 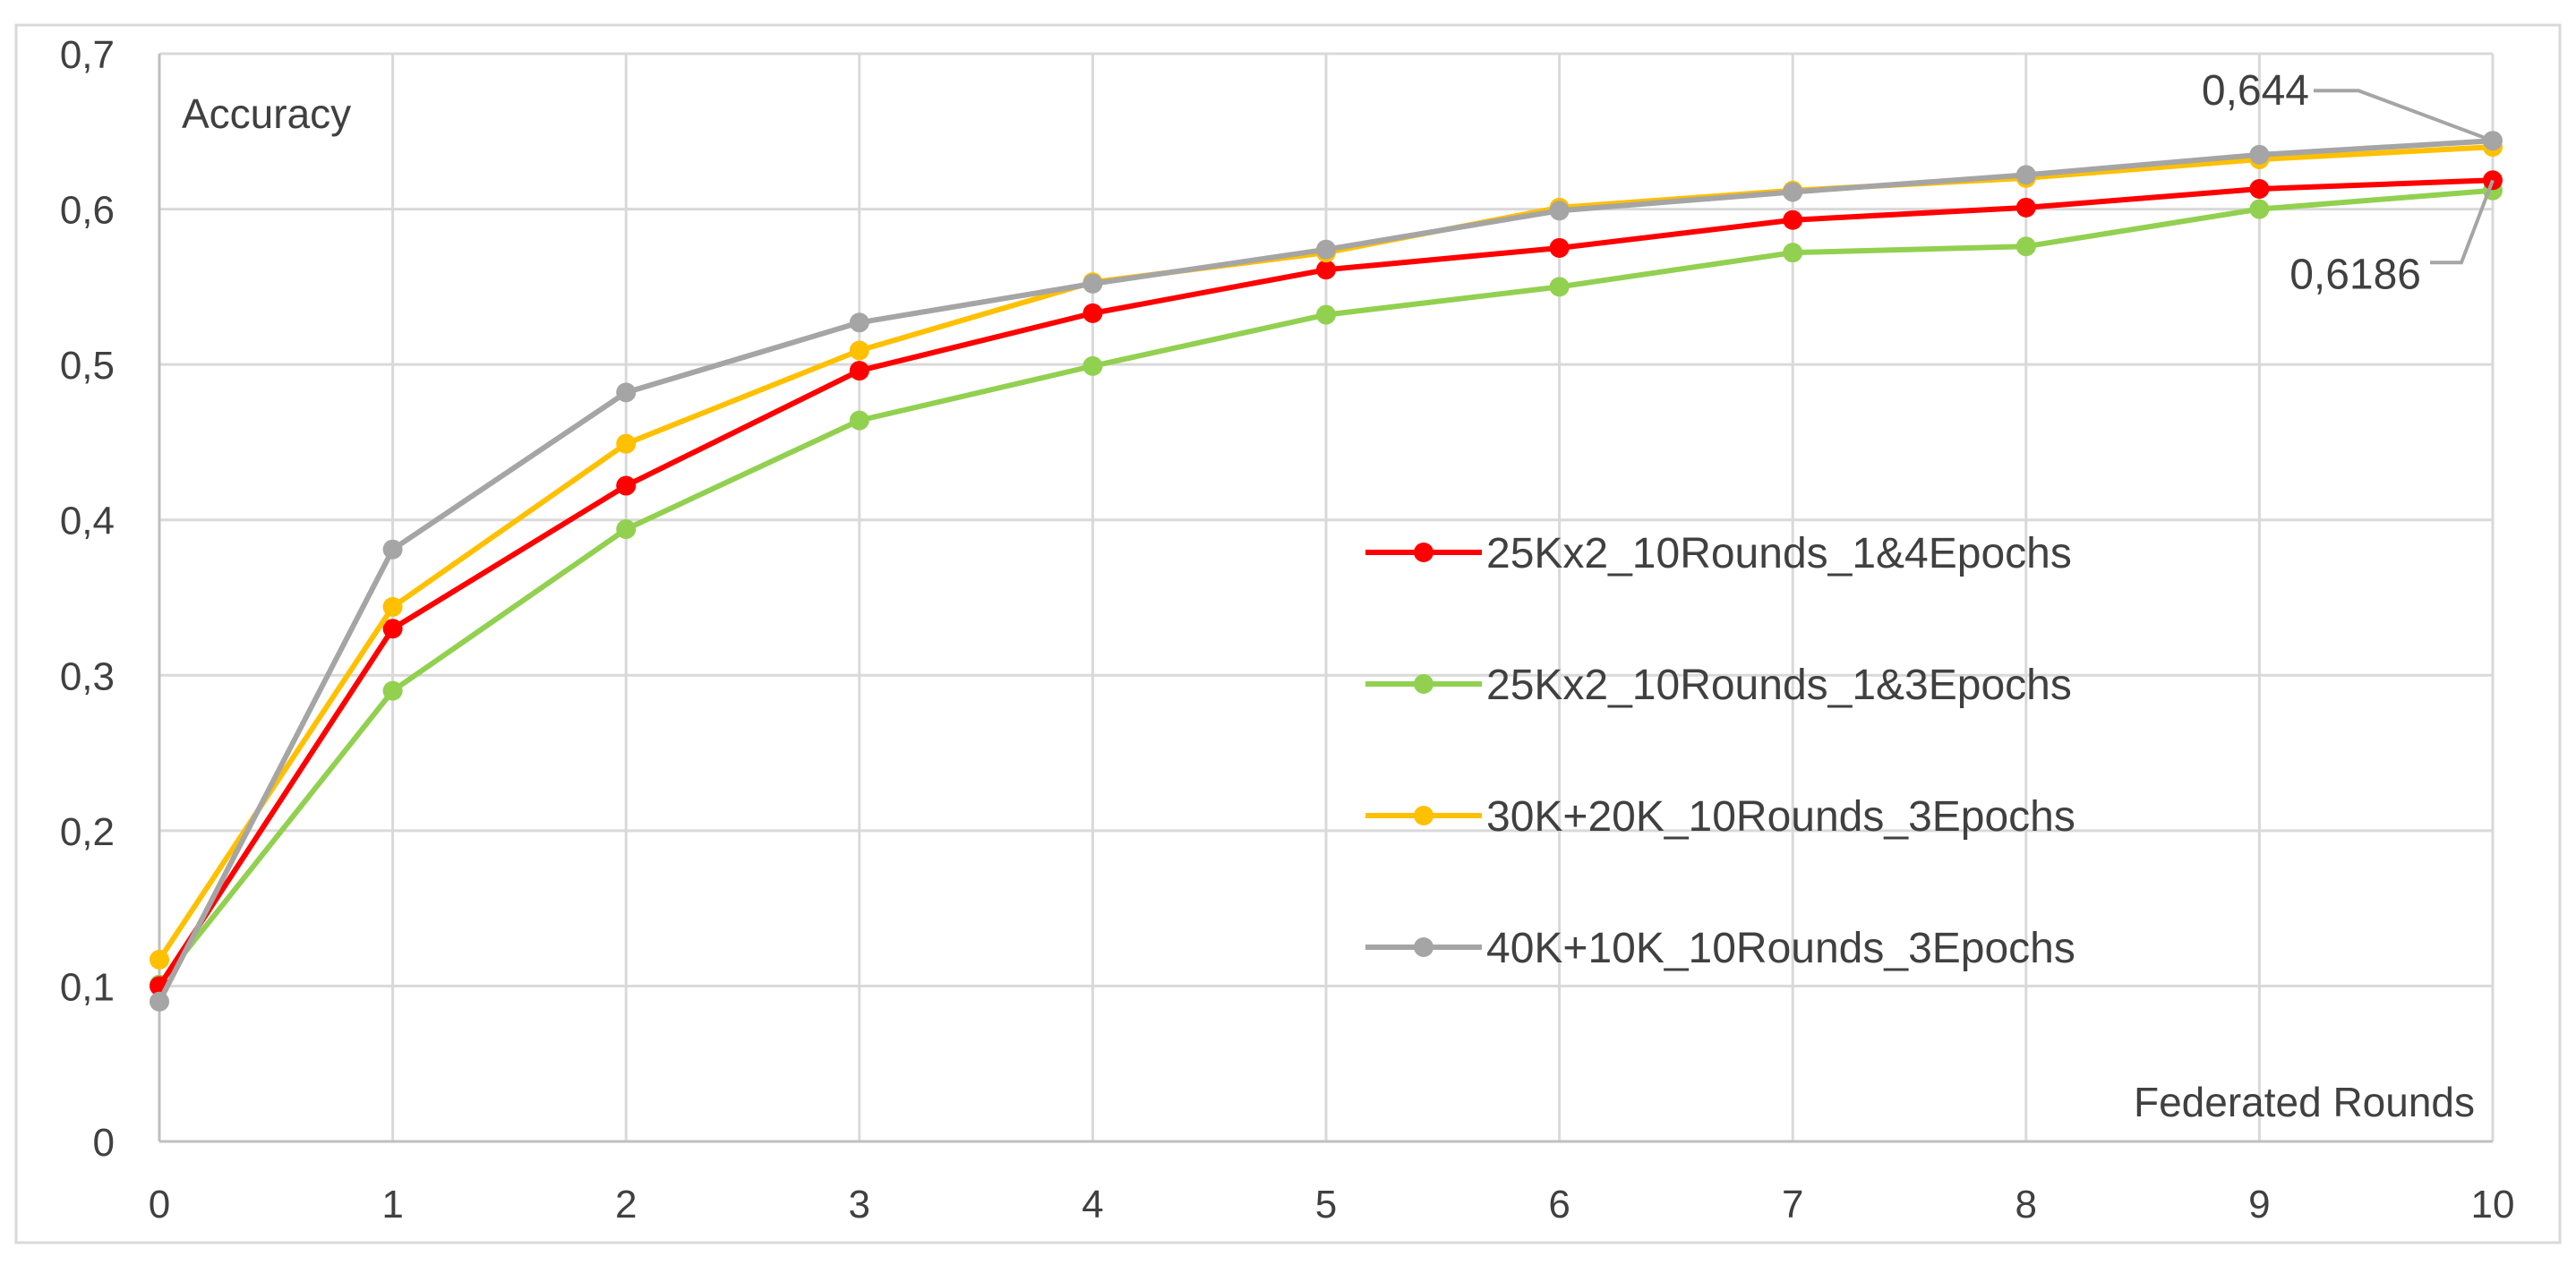 I want to click on y-tick-label: 0,3, so click(x=88, y=676).